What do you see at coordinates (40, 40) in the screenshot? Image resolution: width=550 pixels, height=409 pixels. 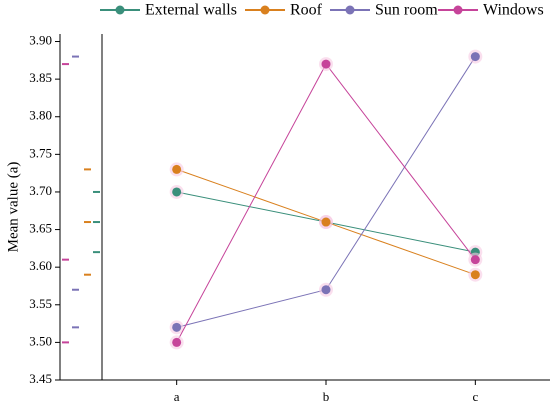 I see `y-tick-label: 3.90` at bounding box center [40, 40].